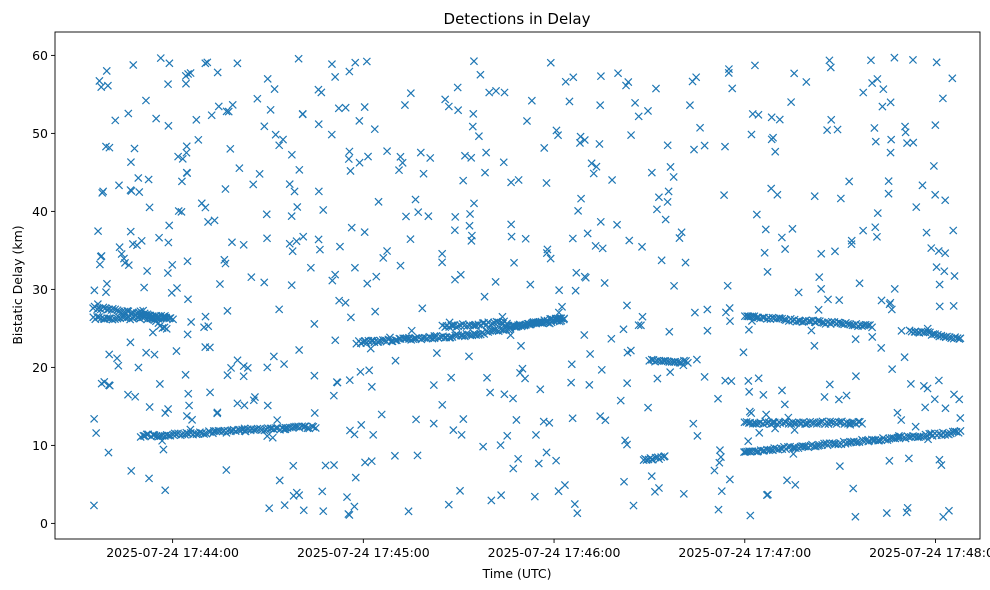 The width and height of the screenshot is (990, 590). Describe the element at coordinates (40, 133) in the screenshot. I see `y-tick-label: 50` at that location.